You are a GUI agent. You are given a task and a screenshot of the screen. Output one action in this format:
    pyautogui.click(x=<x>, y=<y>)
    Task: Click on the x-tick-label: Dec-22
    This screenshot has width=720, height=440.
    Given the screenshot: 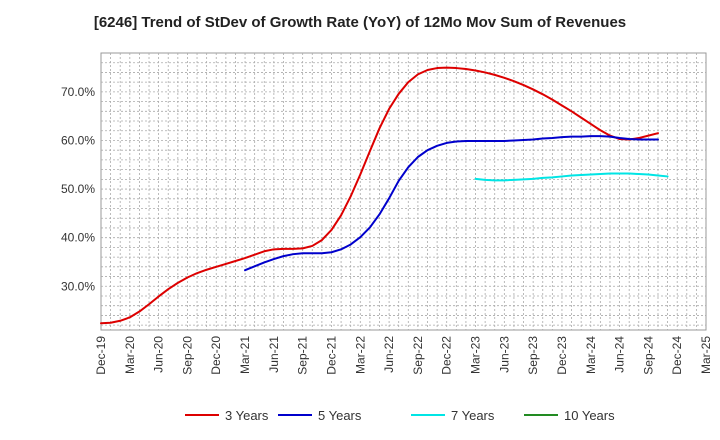 What is the action you would take?
    pyautogui.click(x=447, y=355)
    